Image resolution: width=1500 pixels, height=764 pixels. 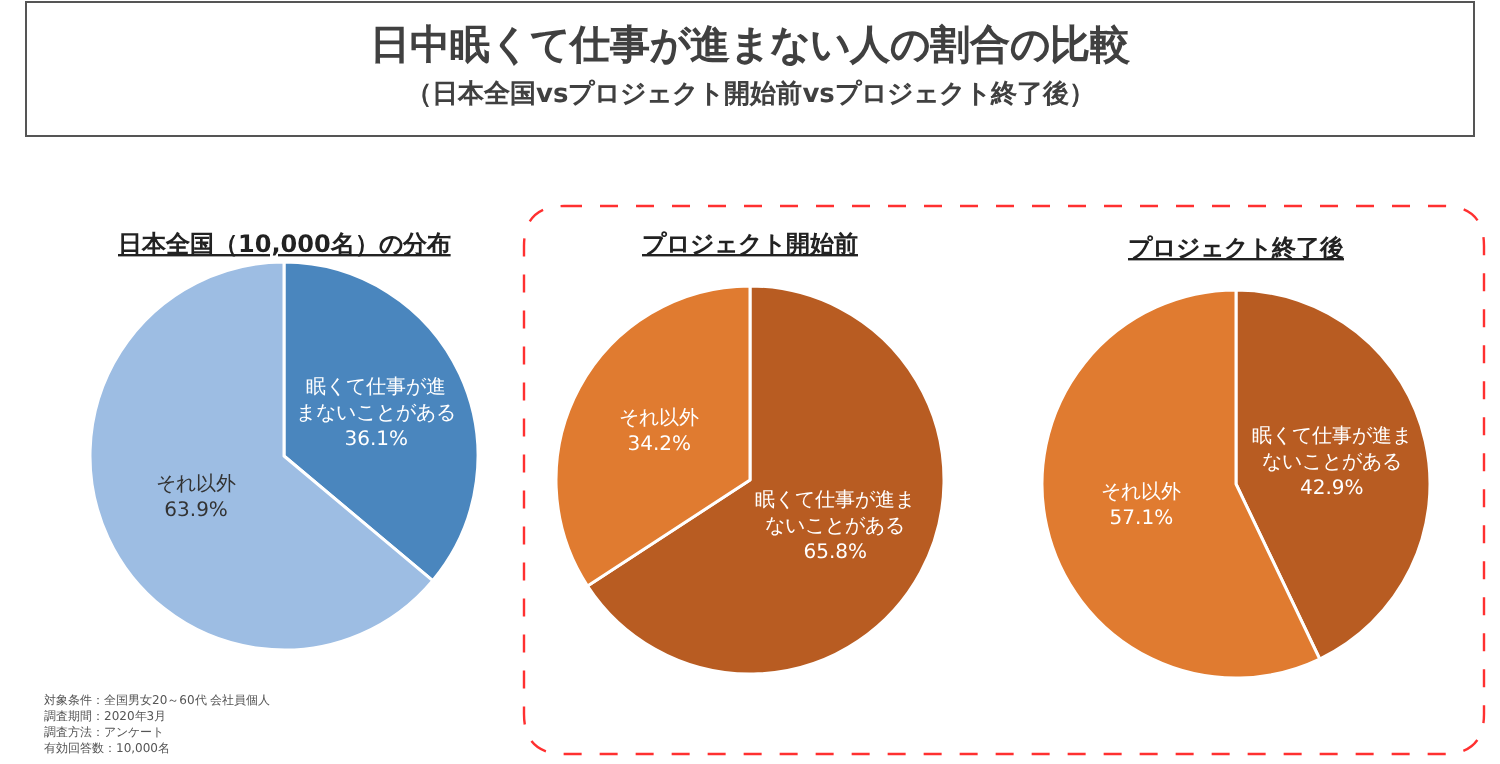 What do you see at coordinates (1236, 248) in the screenshot?
I see `chart-title: プロジェクト終了後` at bounding box center [1236, 248].